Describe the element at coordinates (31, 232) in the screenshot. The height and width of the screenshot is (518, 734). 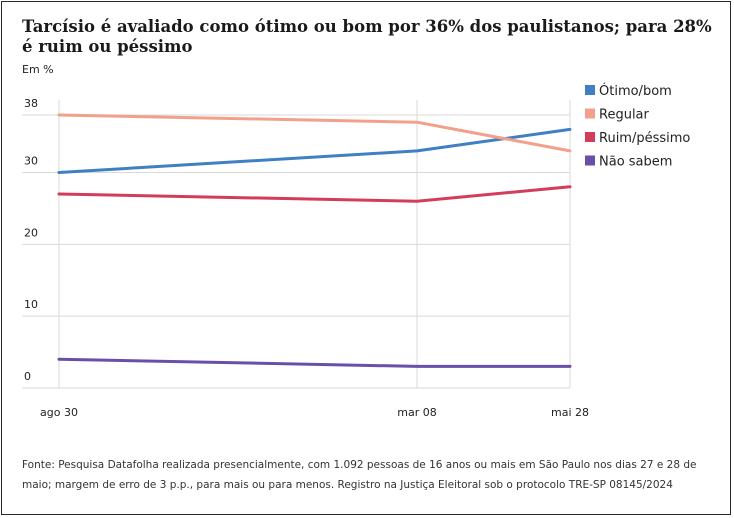
I see `y-tick-label: 20` at that location.